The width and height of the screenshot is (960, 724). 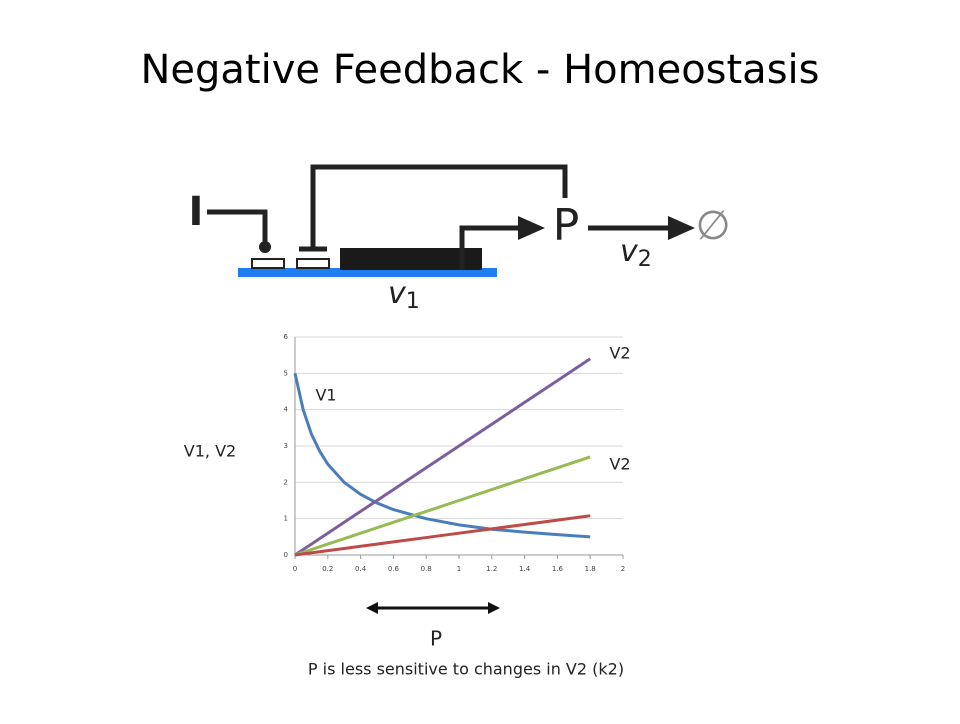 What do you see at coordinates (295, 569) in the screenshot?
I see `x-tick-label: 0` at bounding box center [295, 569].